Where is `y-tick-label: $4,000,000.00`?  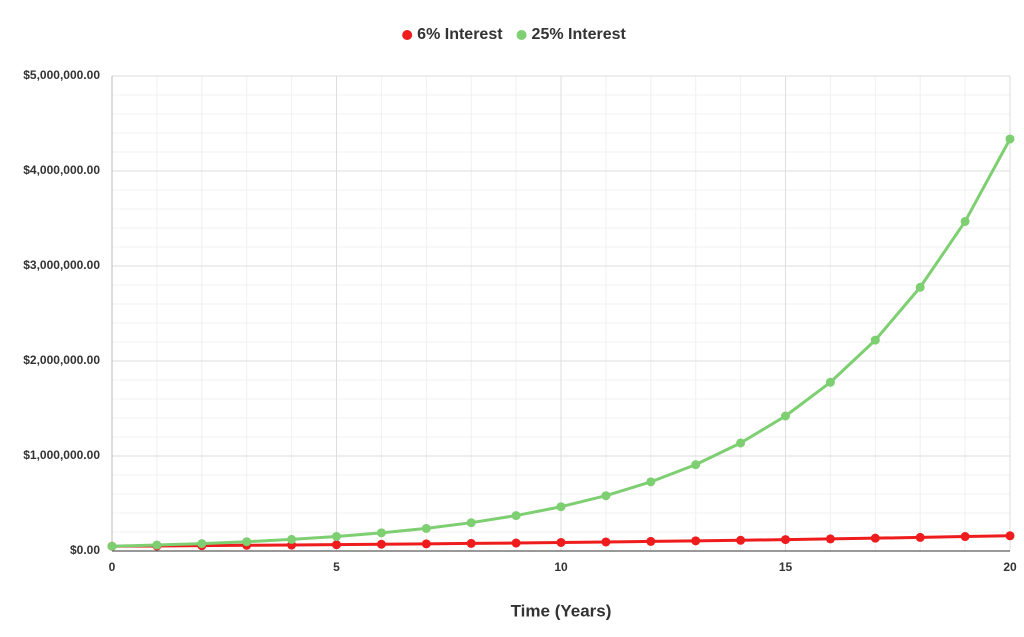 y-tick-label: $4,000,000.00 is located at coordinates (61, 170).